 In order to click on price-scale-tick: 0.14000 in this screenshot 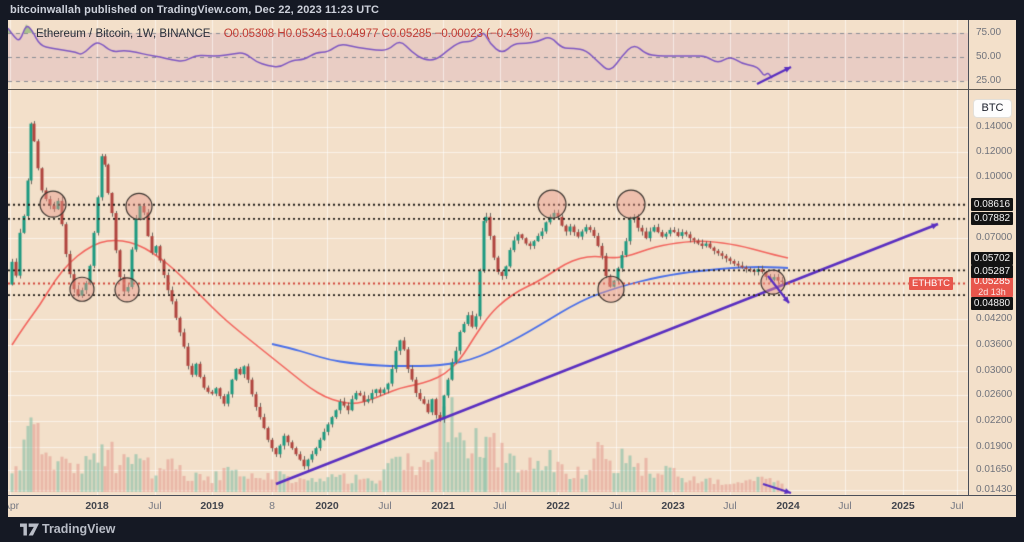, I will do `click(994, 126)`.